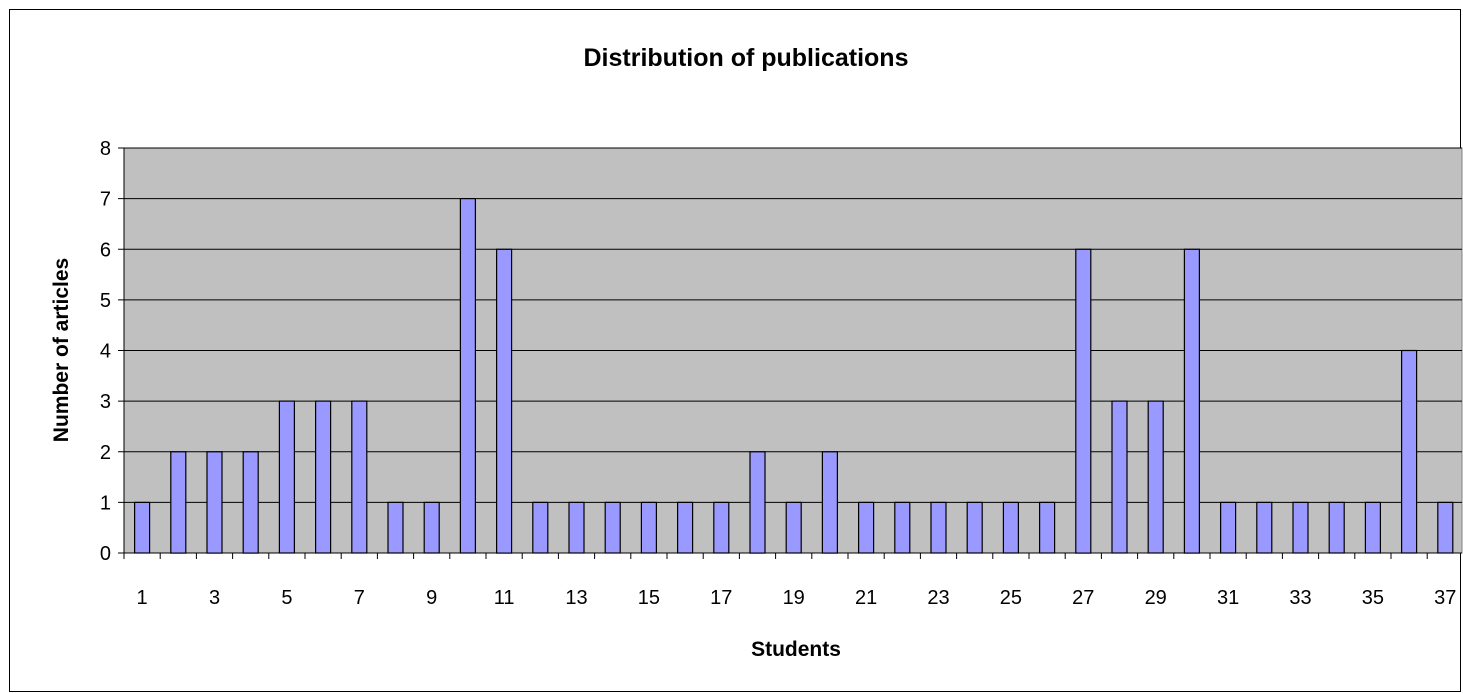 The image size is (1463, 693). Describe the element at coordinates (105, 149) in the screenshot. I see `y-tick-label: 8` at that location.